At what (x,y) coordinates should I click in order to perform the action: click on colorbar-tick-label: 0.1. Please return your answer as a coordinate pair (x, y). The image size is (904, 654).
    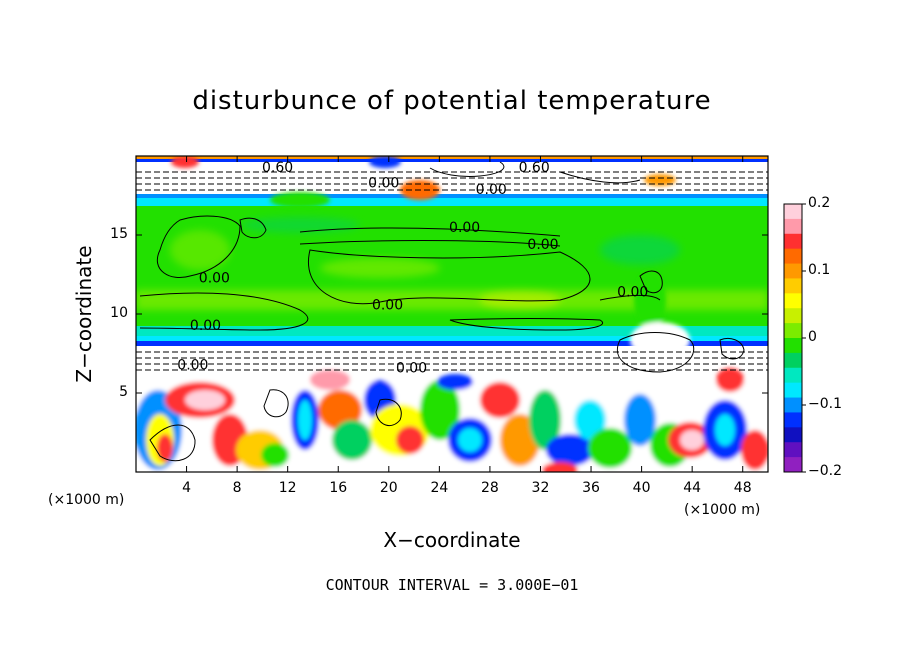
    Looking at the image, I should click on (819, 270).